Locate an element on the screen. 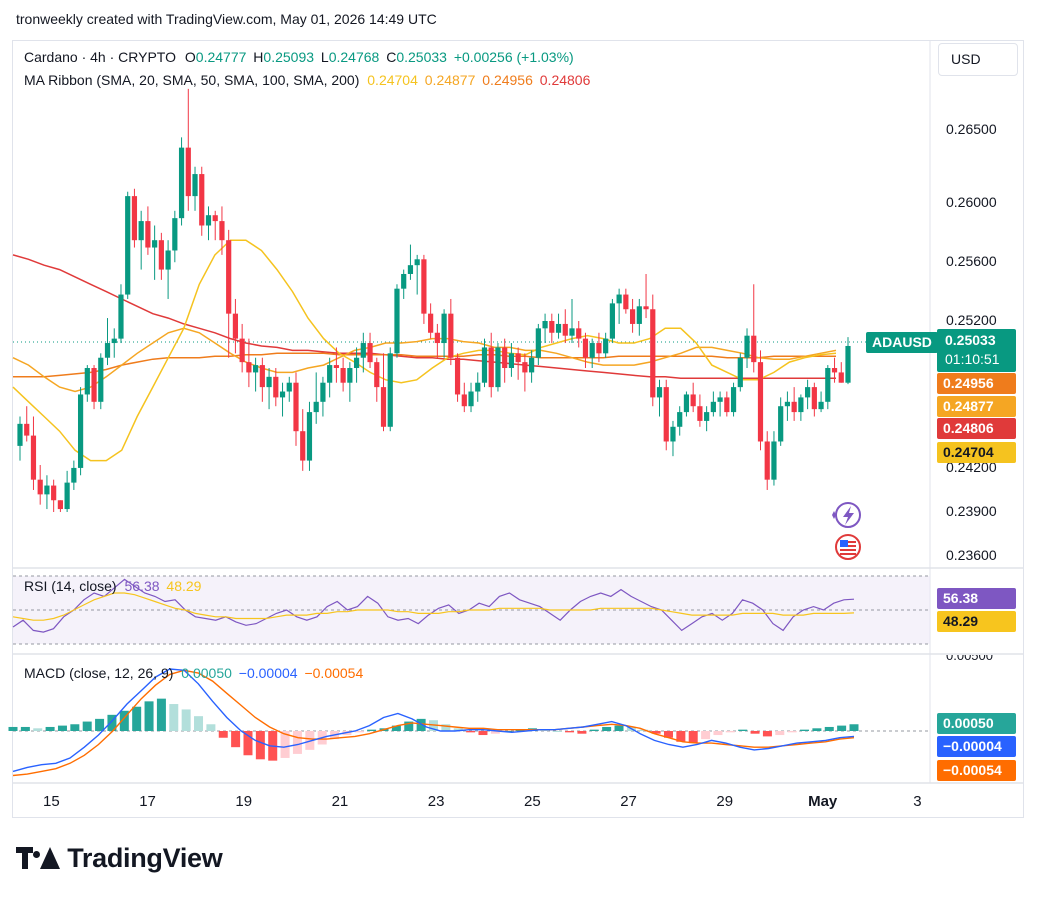 The height and width of the screenshot is (900, 1038). rsi-value-label: 56.38 is located at coordinates (976, 598).